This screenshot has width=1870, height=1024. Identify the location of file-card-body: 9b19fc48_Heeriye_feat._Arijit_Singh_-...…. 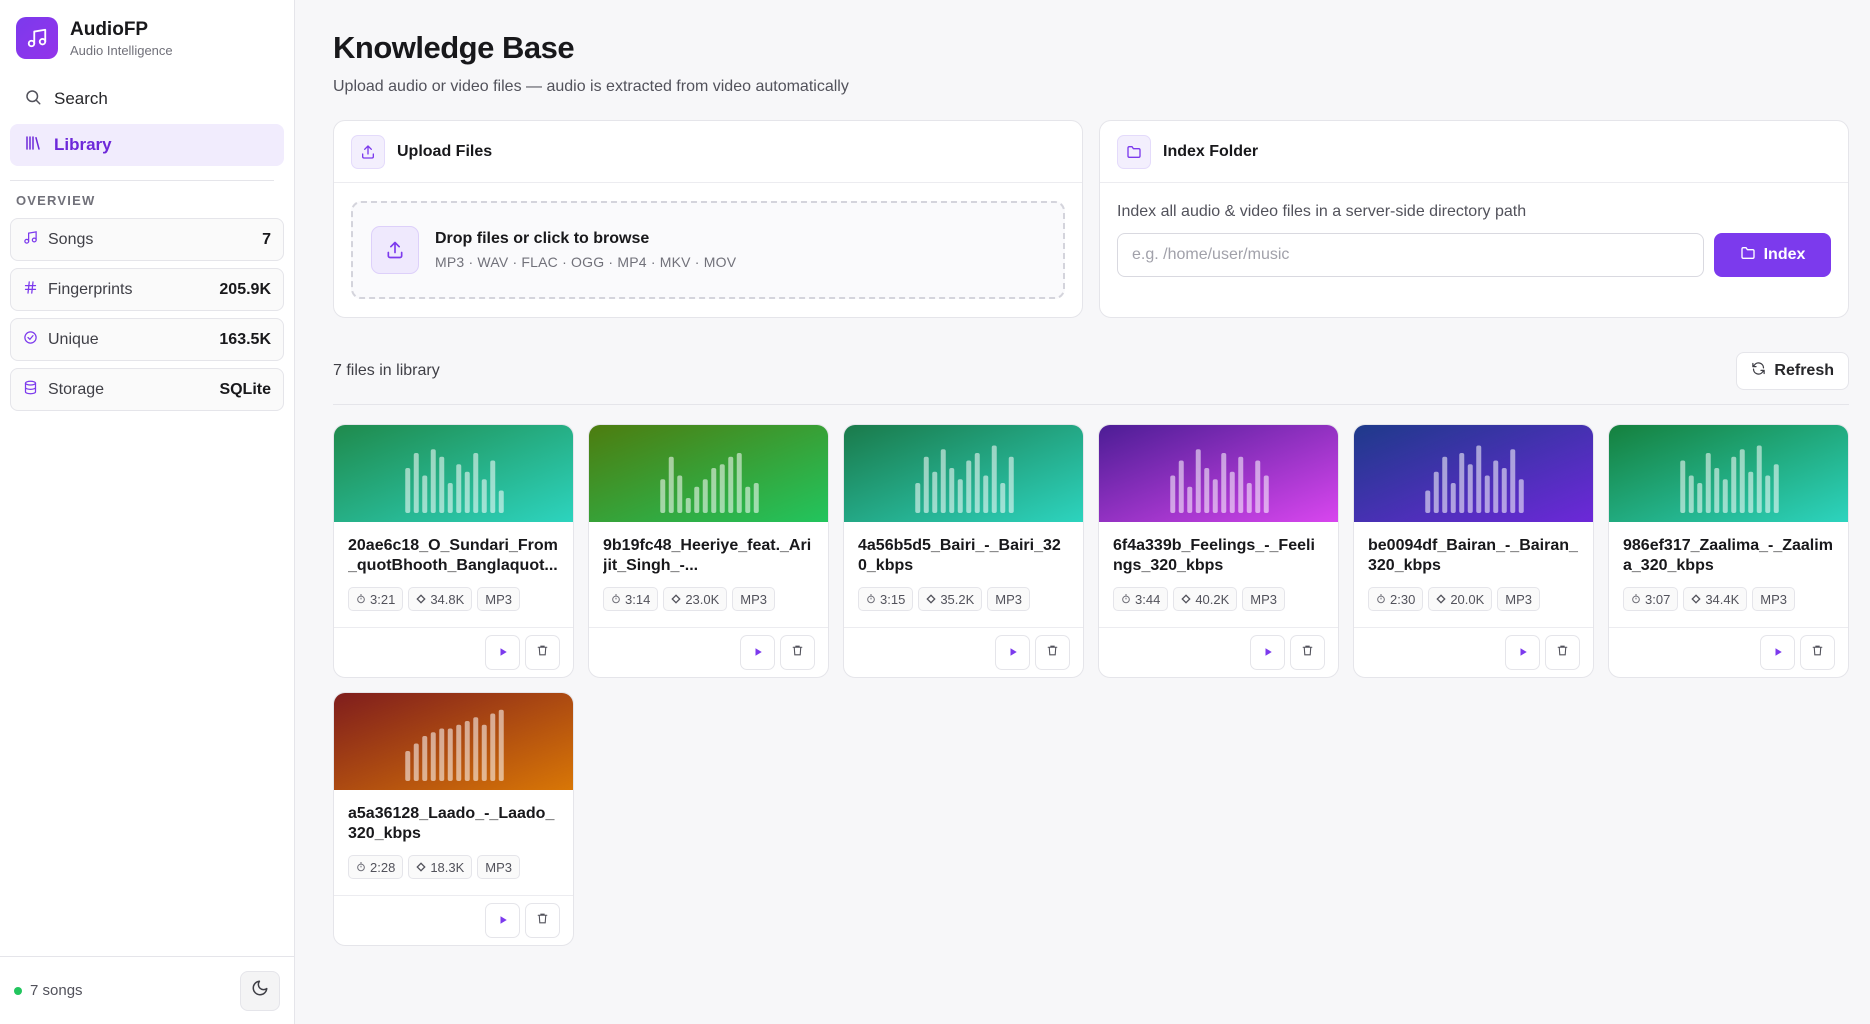
(708, 575).